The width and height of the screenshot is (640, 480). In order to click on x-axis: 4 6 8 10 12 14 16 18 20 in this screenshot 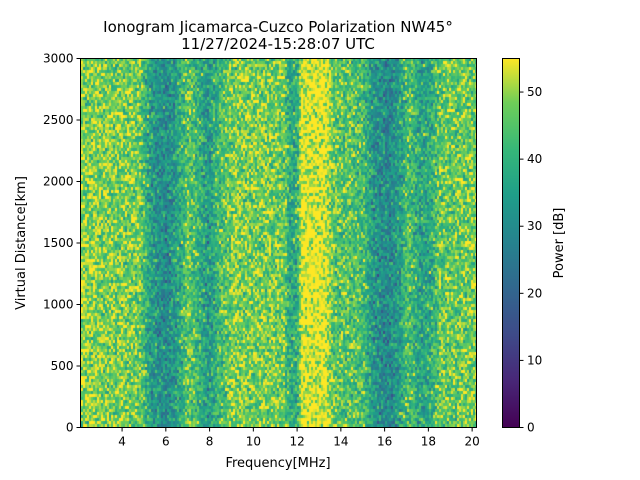, I will do `click(299, 438)`.